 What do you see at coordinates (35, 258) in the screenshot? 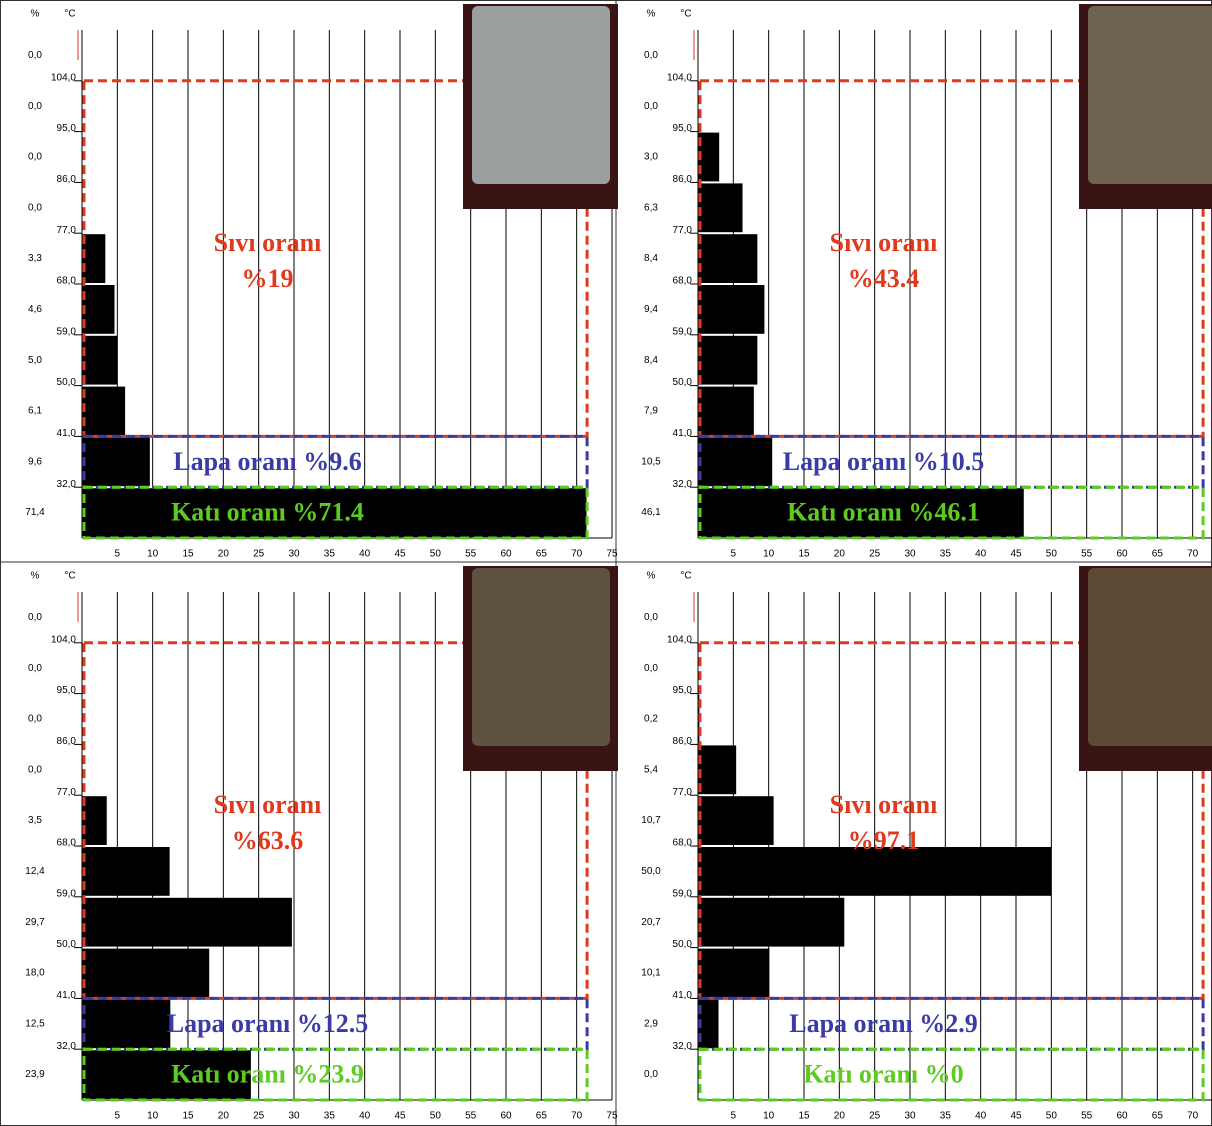
I see `value-label: 3,3` at bounding box center [35, 258].